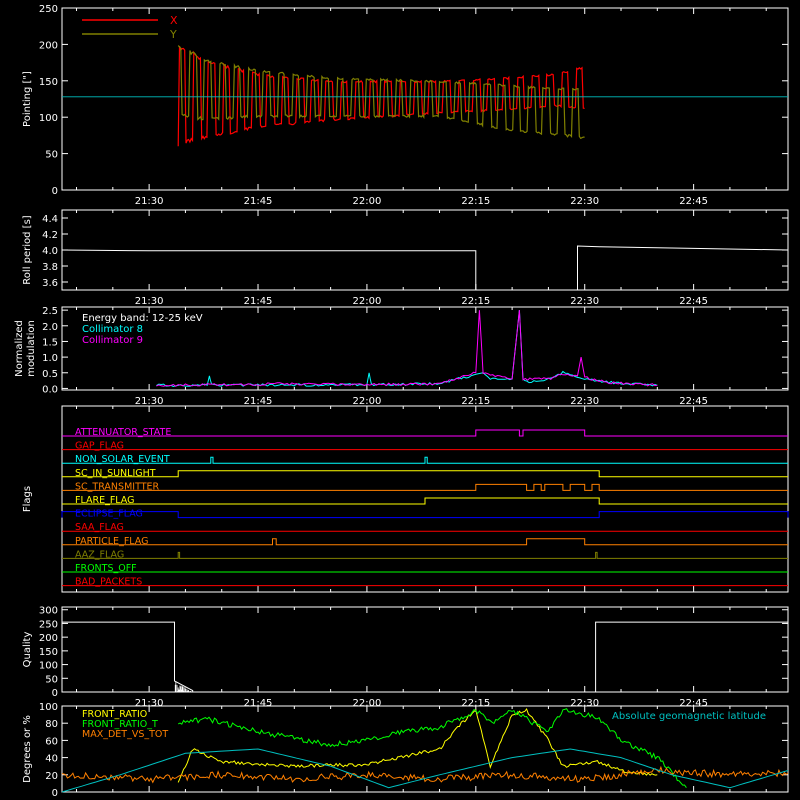 This screenshot has width=800, height=800. What do you see at coordinates (31, 348) in the screenshot?
I see `y-axis-label-line2: modulation` at bounding box center [31, 348].